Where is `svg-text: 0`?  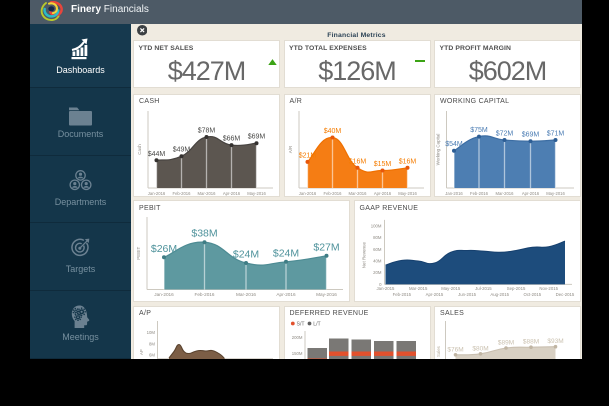
svg-text: 0 is located at coordinates (380, 284).